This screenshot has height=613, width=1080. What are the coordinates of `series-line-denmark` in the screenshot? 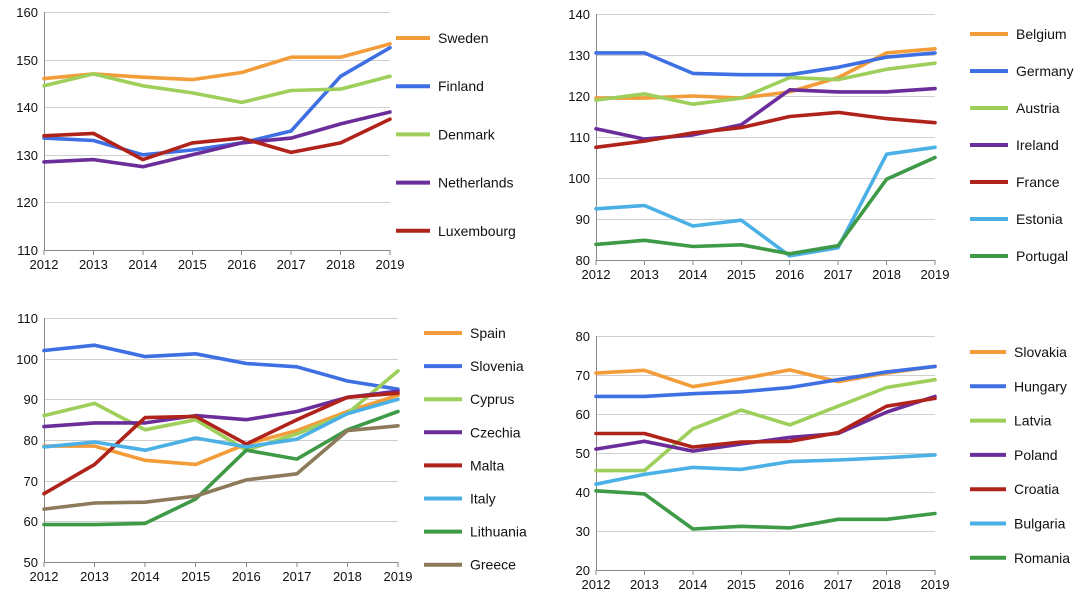 It's located at (217, 88).